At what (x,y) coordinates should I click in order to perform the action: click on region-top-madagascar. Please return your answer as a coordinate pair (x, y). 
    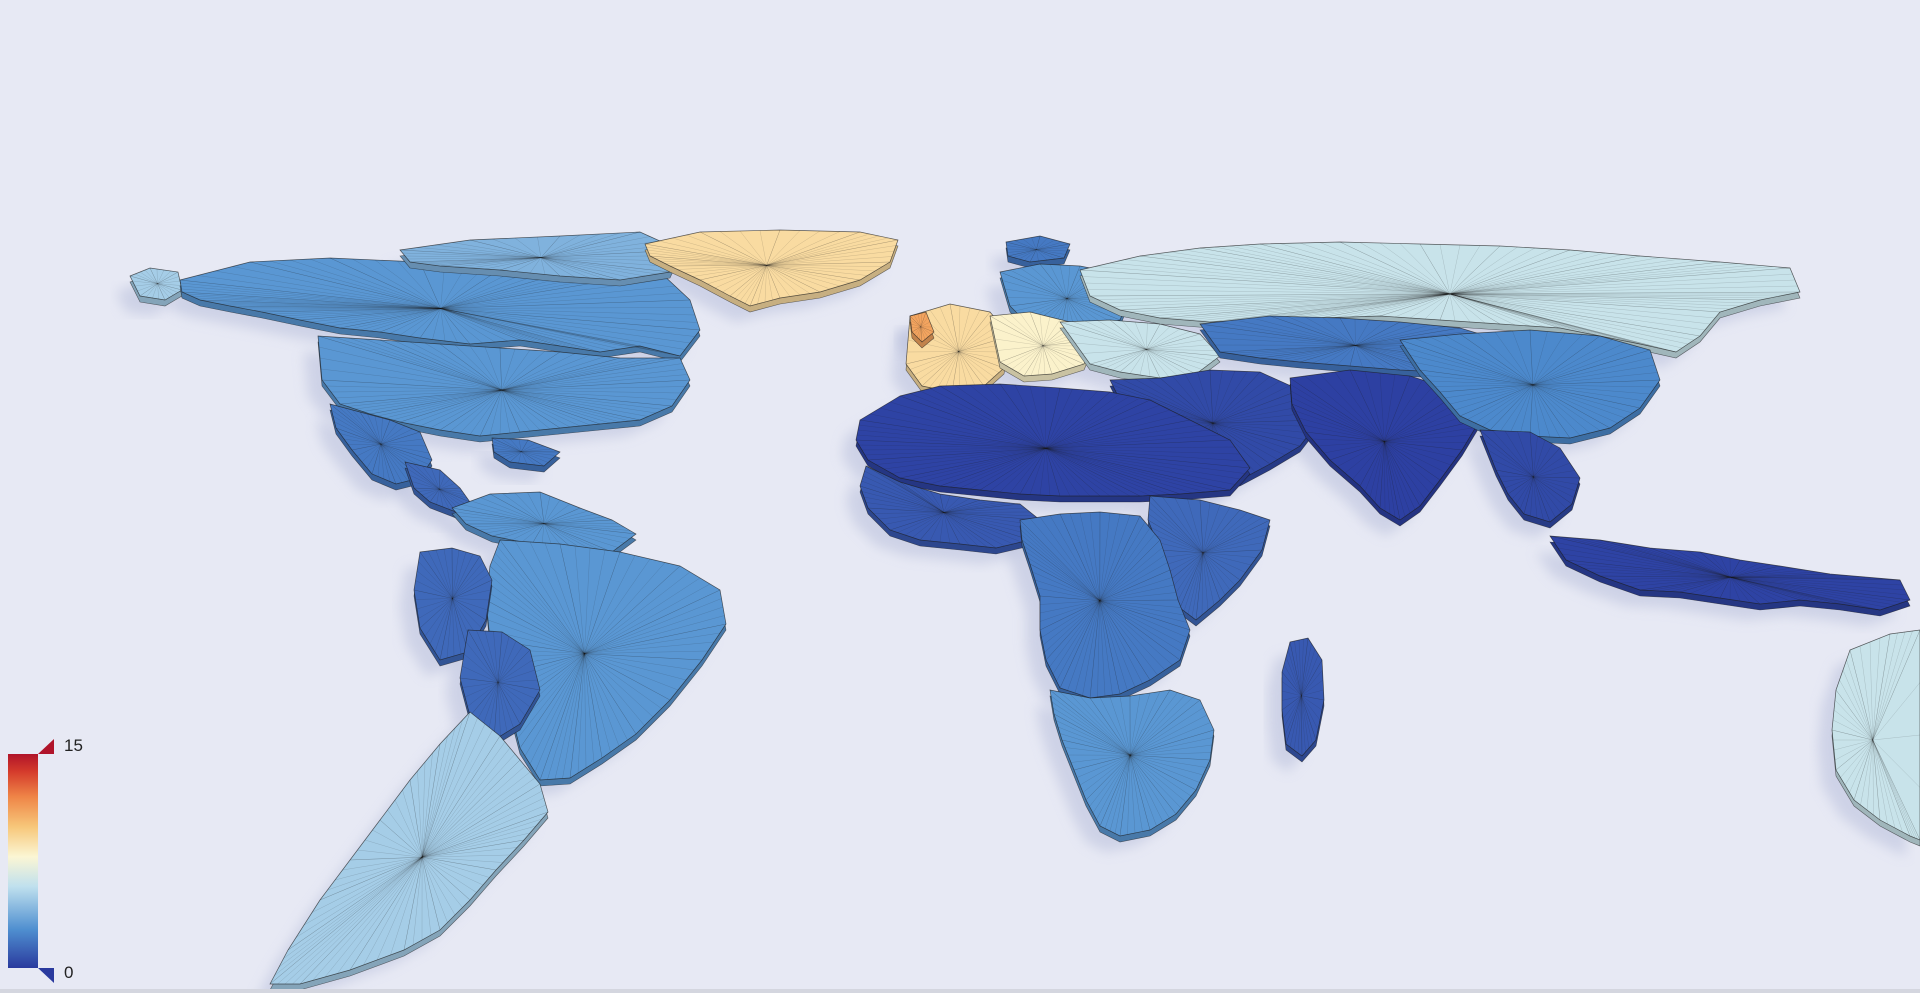
    Looking at the image, I should click on (1303, 697).